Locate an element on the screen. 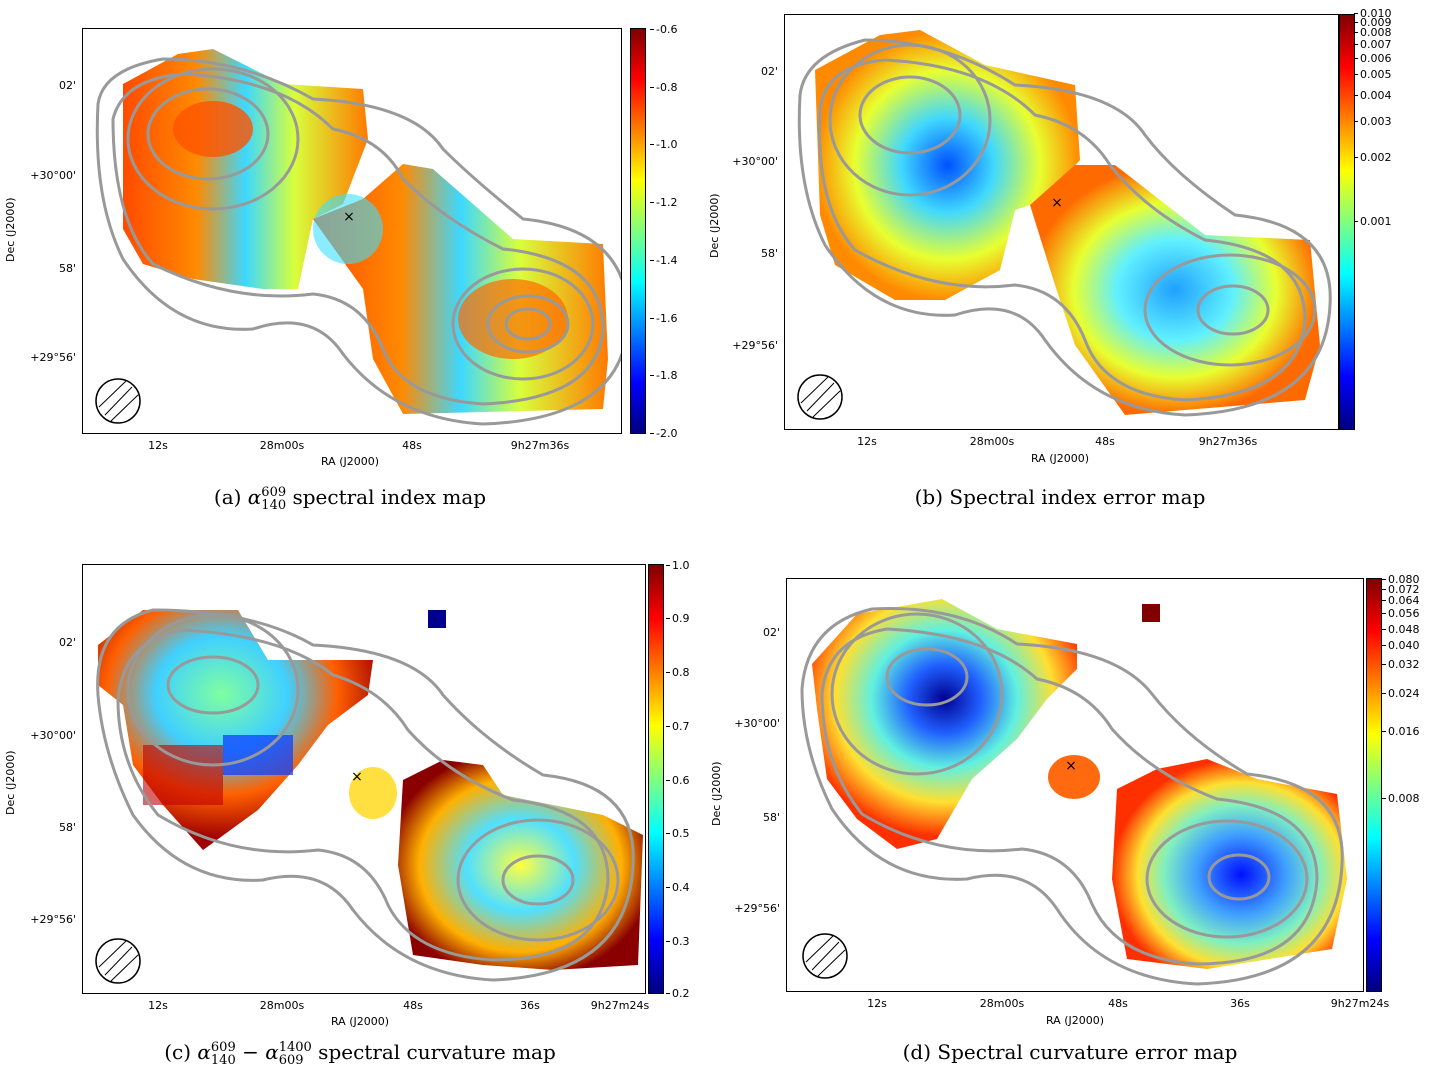  panel-d-caption-label: (d) is located at coordinates (917, 1052).